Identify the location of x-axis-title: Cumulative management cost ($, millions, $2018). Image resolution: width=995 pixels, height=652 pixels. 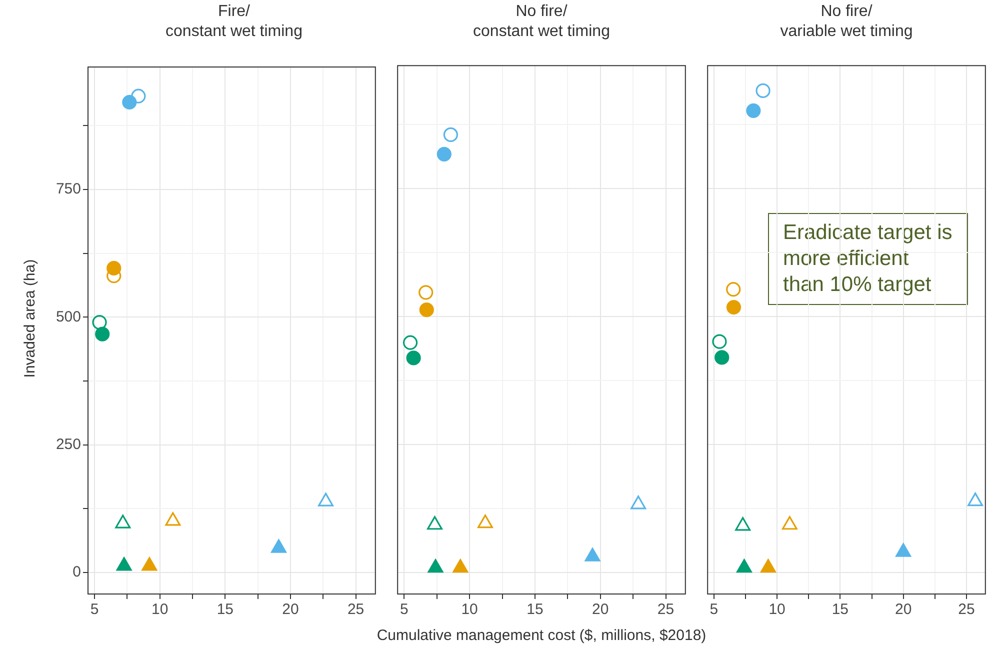
(541, 635).